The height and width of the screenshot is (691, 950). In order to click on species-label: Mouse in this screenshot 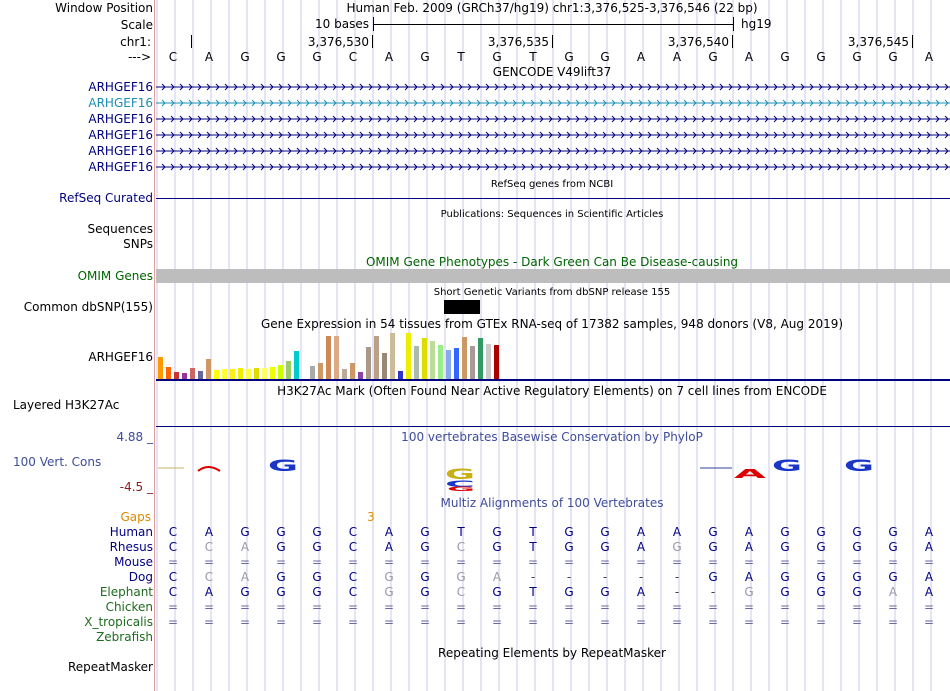, I will do `click(133, 562)`.